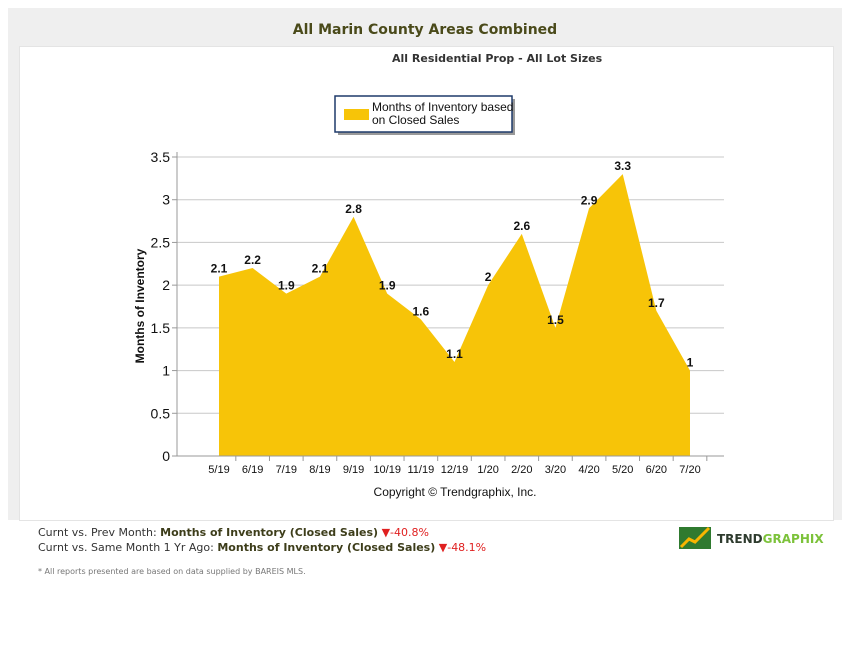  I want to click on legend-text: on Closed Sales, so click(415, 120).